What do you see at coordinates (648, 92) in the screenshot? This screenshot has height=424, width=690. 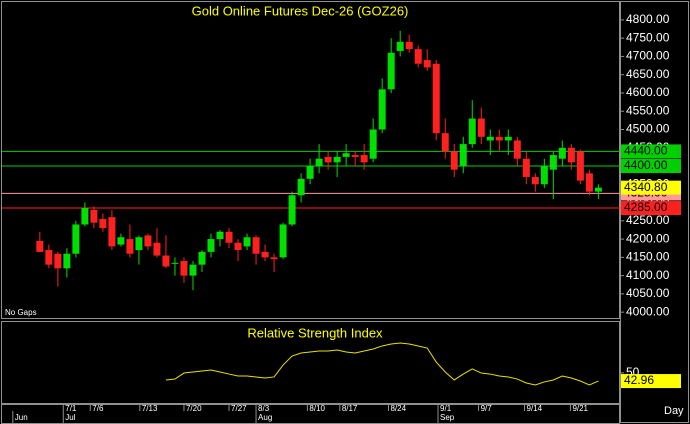 I see `y-tick-label: 4600.00` at bounding box center [648, 92].